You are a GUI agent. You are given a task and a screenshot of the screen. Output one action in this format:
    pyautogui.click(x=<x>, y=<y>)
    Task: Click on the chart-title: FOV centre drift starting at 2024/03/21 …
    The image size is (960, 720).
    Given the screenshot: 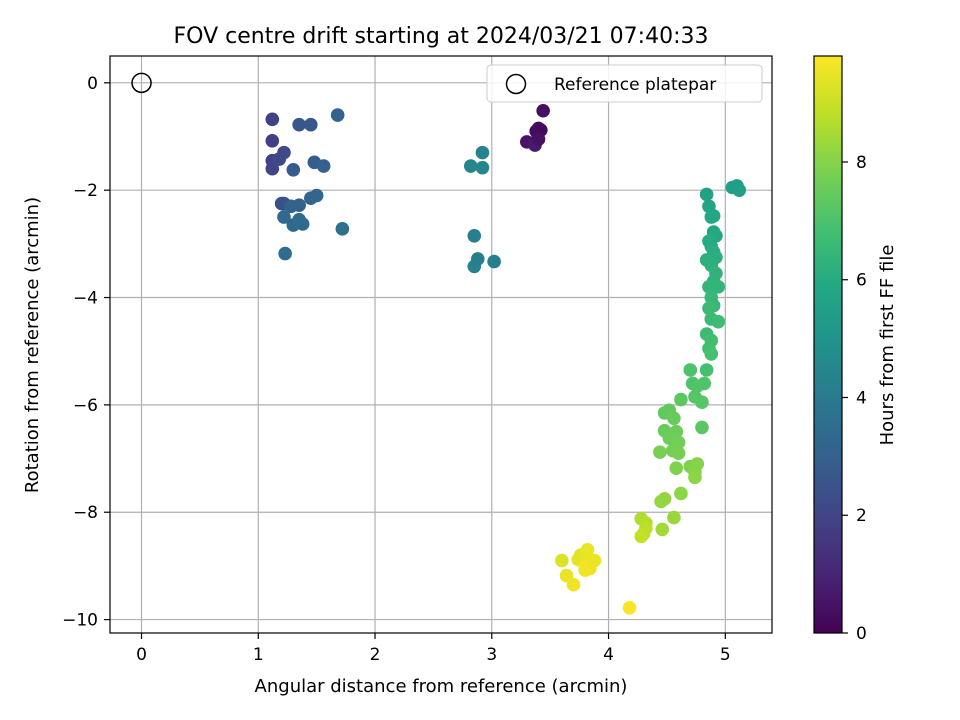 What is the action you would take?
    pyautogui.click(x=441, y=36)
    